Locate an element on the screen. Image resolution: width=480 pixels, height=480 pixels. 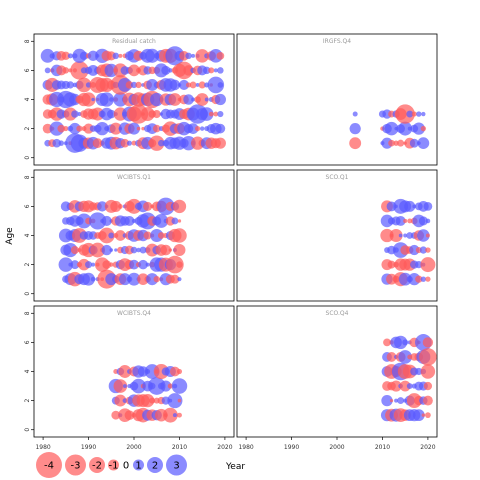
legend-label: 2 is located at coordinates (155, 466).